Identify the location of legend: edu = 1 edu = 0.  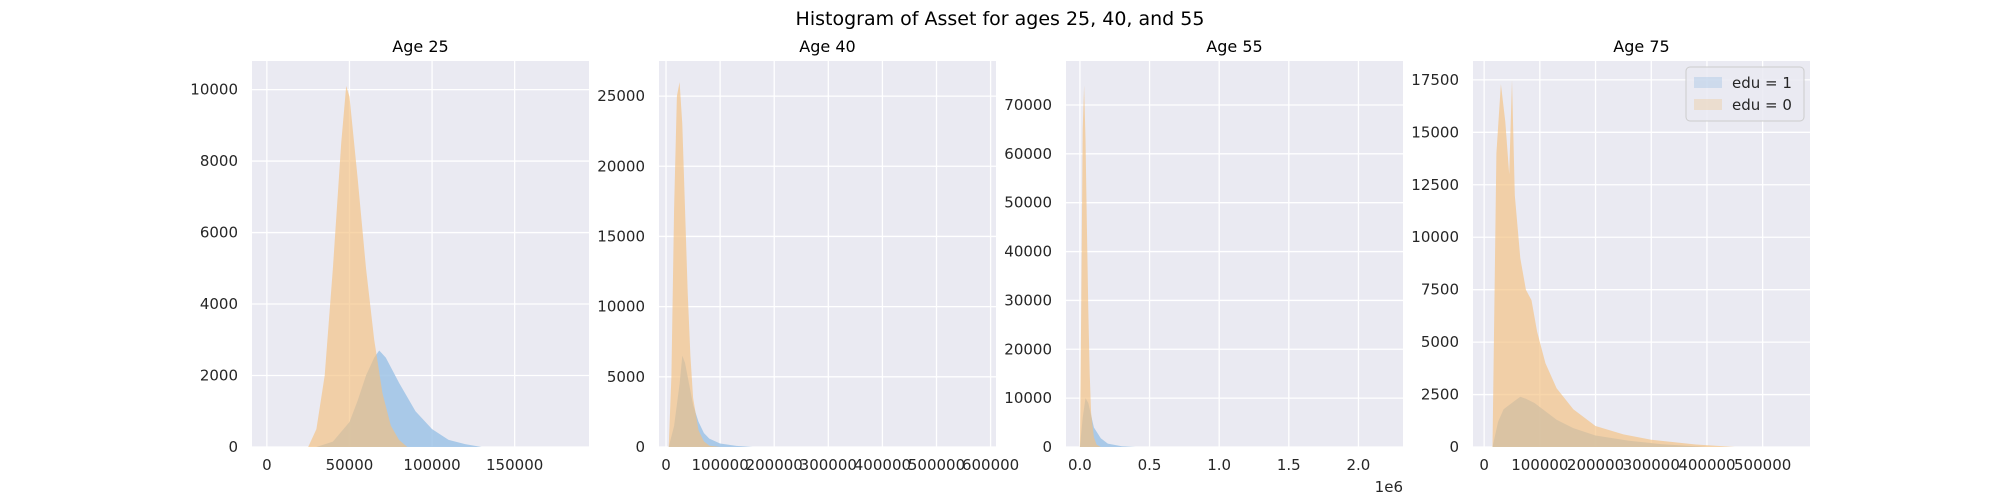
(1745, 94).